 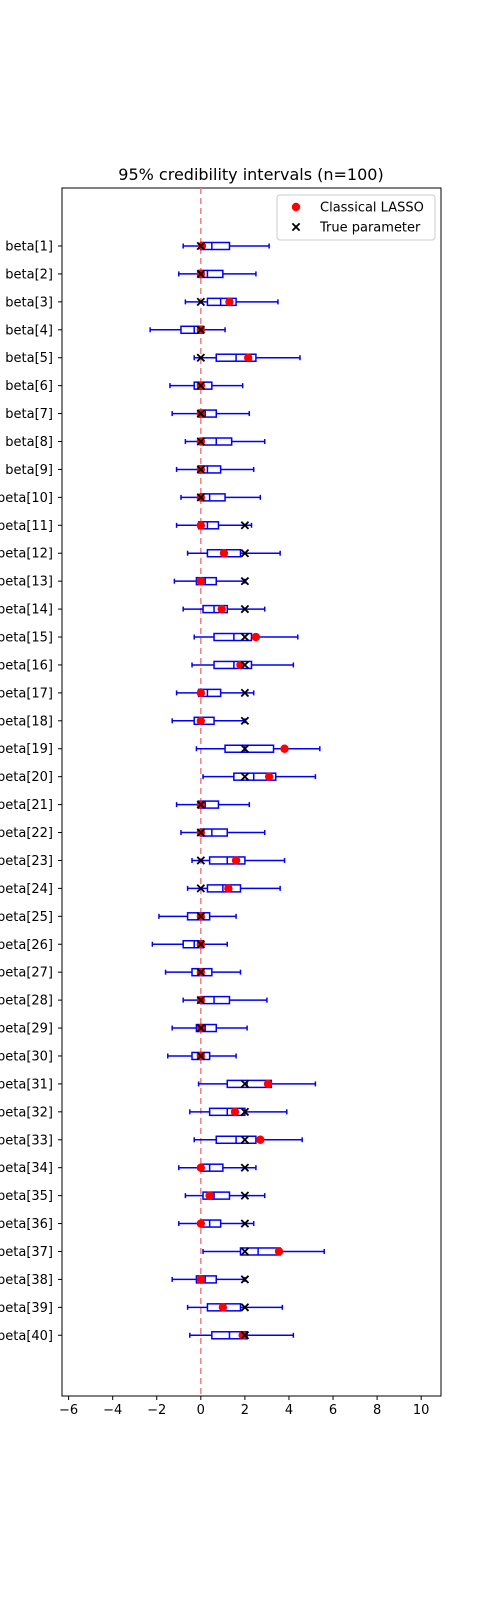 I want to click on y-tick-label: beta[19], so click(x=26, y=749).